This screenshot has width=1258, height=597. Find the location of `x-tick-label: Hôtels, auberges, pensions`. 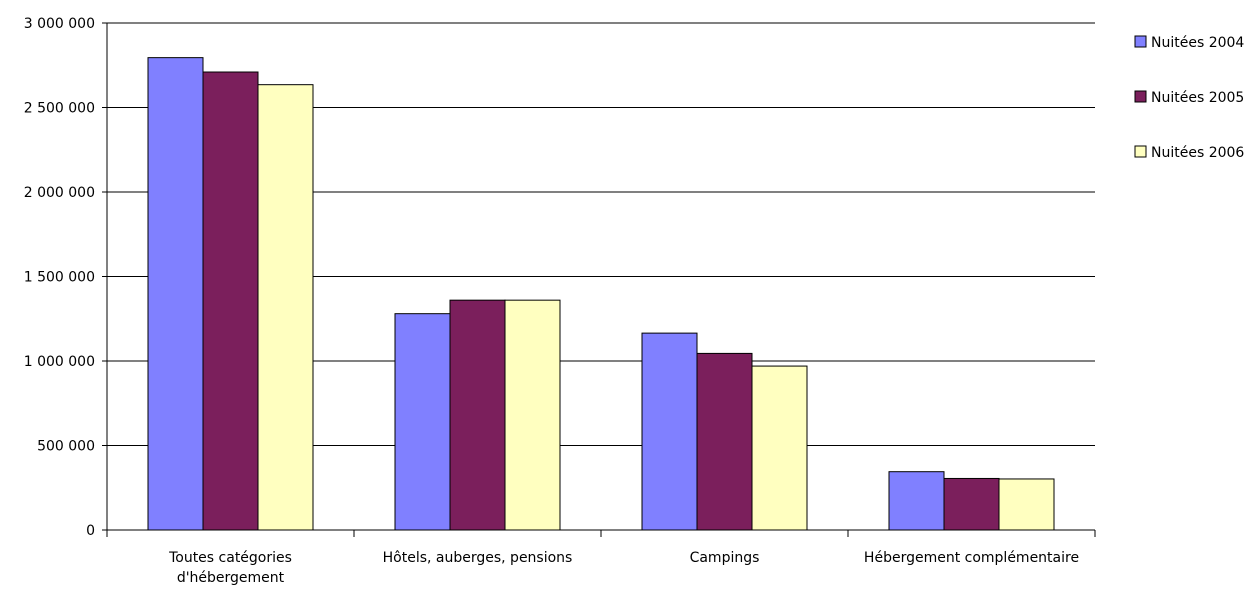

x-tick-label: Hôtels, auberges, pensions is located at coordinates (478, 558).